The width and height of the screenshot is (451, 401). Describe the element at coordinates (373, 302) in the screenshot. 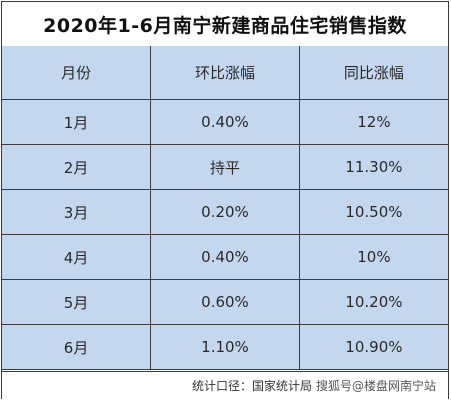

I see `cell-yoy-change: 10.20%` at that location.